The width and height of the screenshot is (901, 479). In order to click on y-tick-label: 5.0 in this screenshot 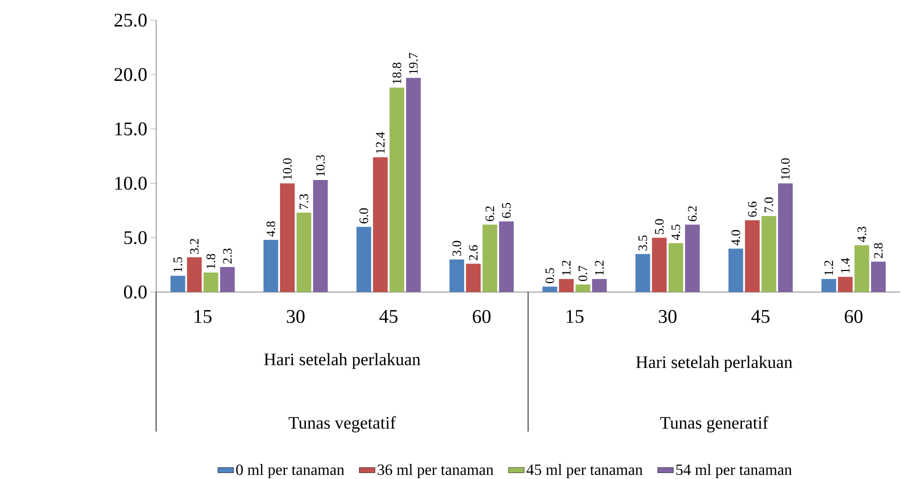, I will do `click(135, 237)`.